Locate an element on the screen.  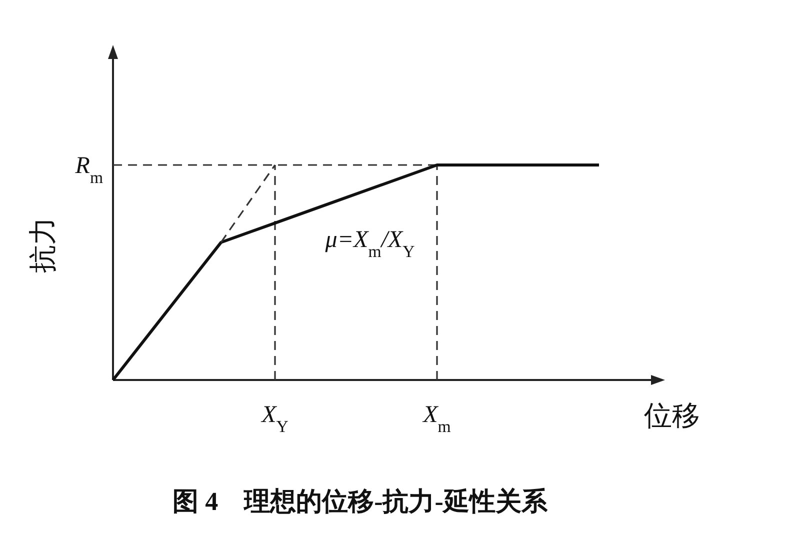
x-axis-title: 位移 is located at coordinates (672, 416).